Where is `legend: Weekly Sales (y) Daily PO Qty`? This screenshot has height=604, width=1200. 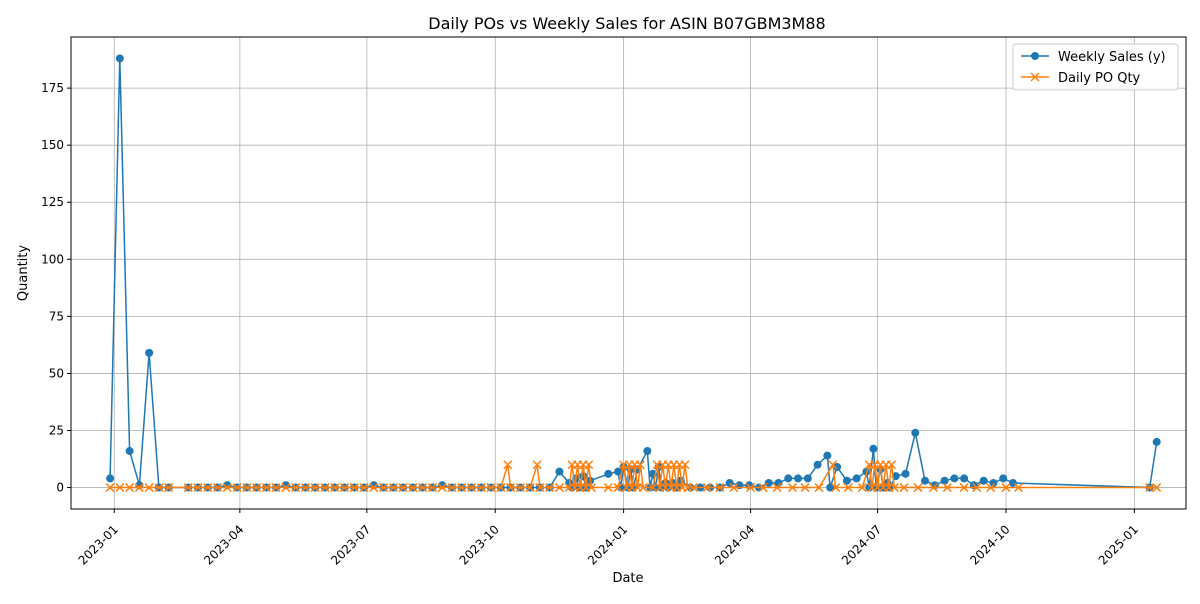 legend: Weekly Sales (y) Daily PO Qty is located at coordinates (1095, 67).